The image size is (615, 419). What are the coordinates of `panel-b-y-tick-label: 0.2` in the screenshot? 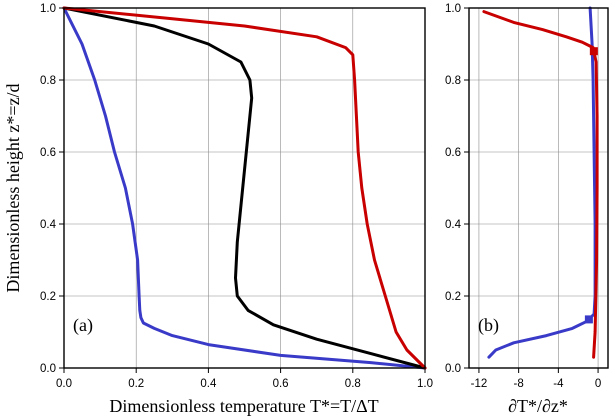 It's located at (453, 297).